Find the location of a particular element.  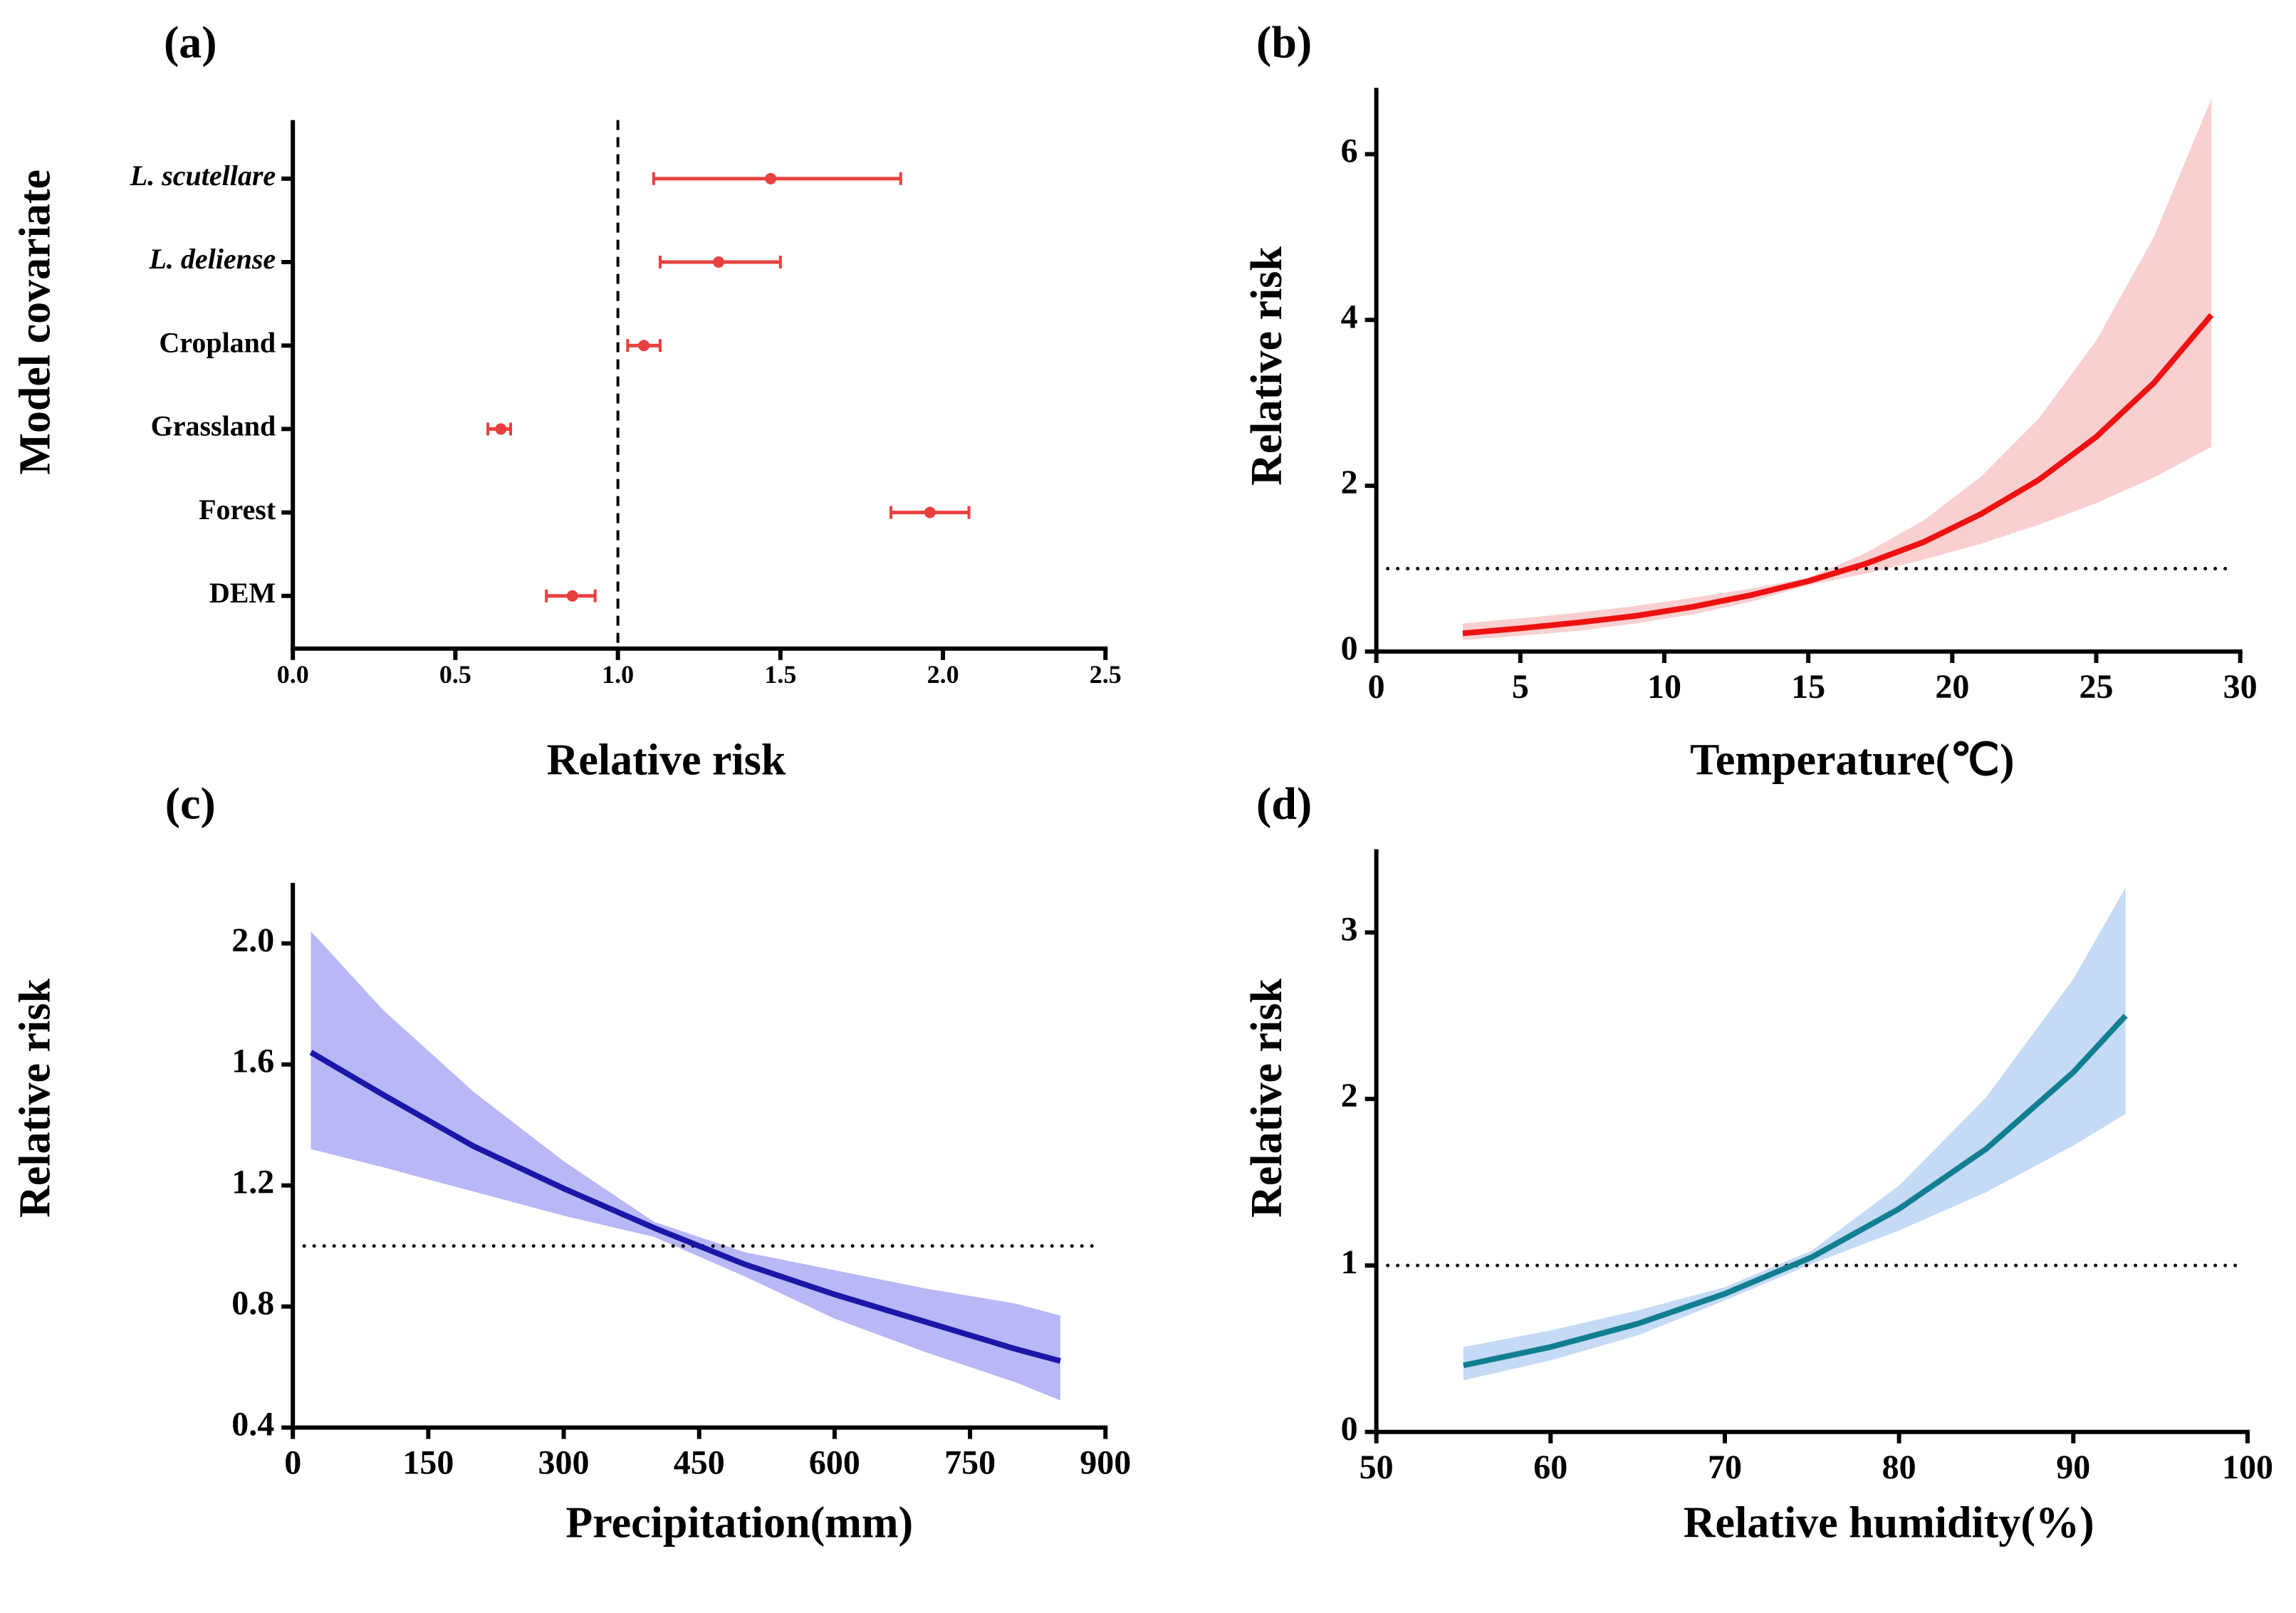

y-tick-label: 0.4 is located at coordinates (252, 1425).